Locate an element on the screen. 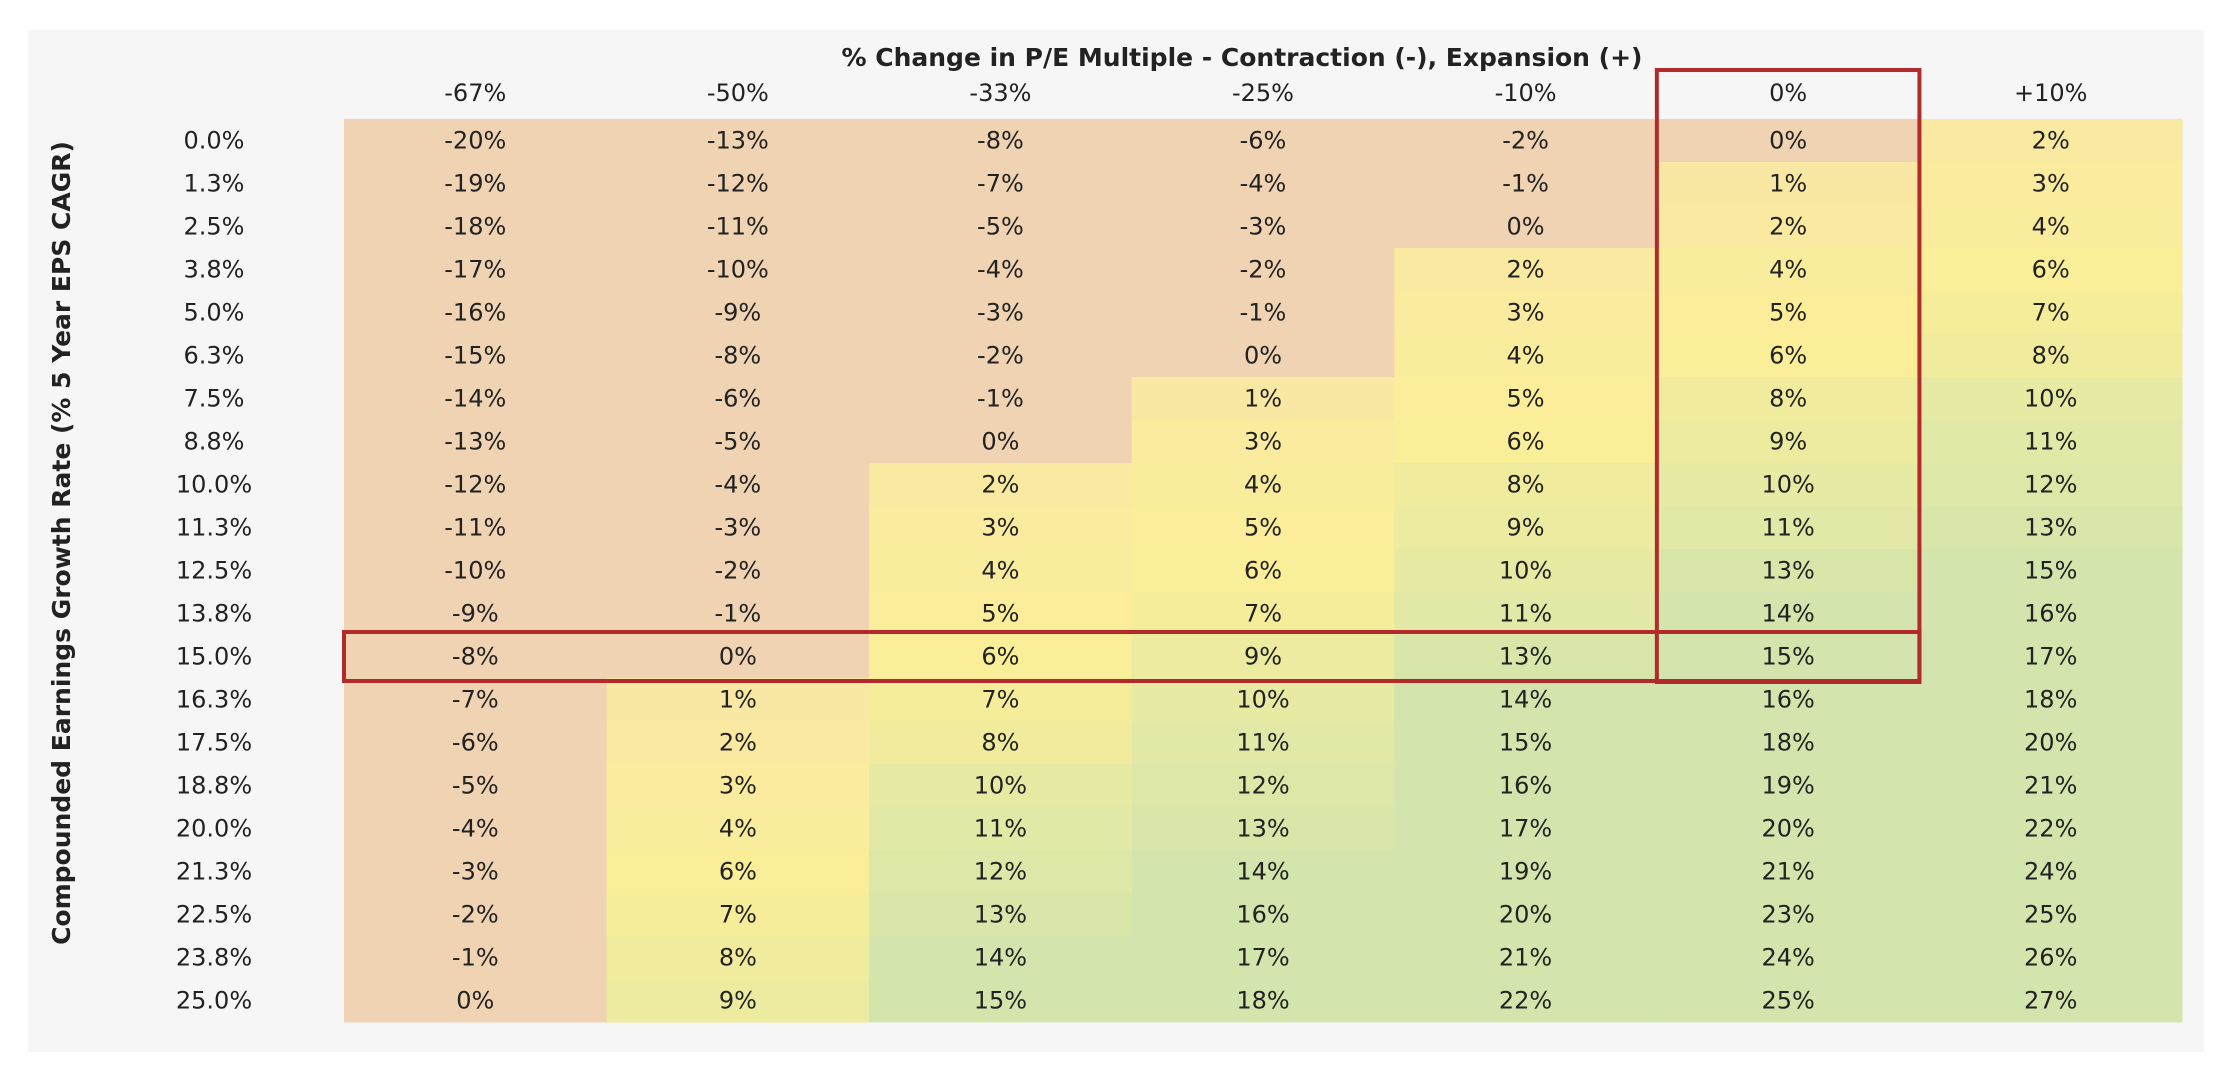 The width and height of the screenshot is (2232, 1080). cell-value-label: 10% is located at coordinates (1262, 700).